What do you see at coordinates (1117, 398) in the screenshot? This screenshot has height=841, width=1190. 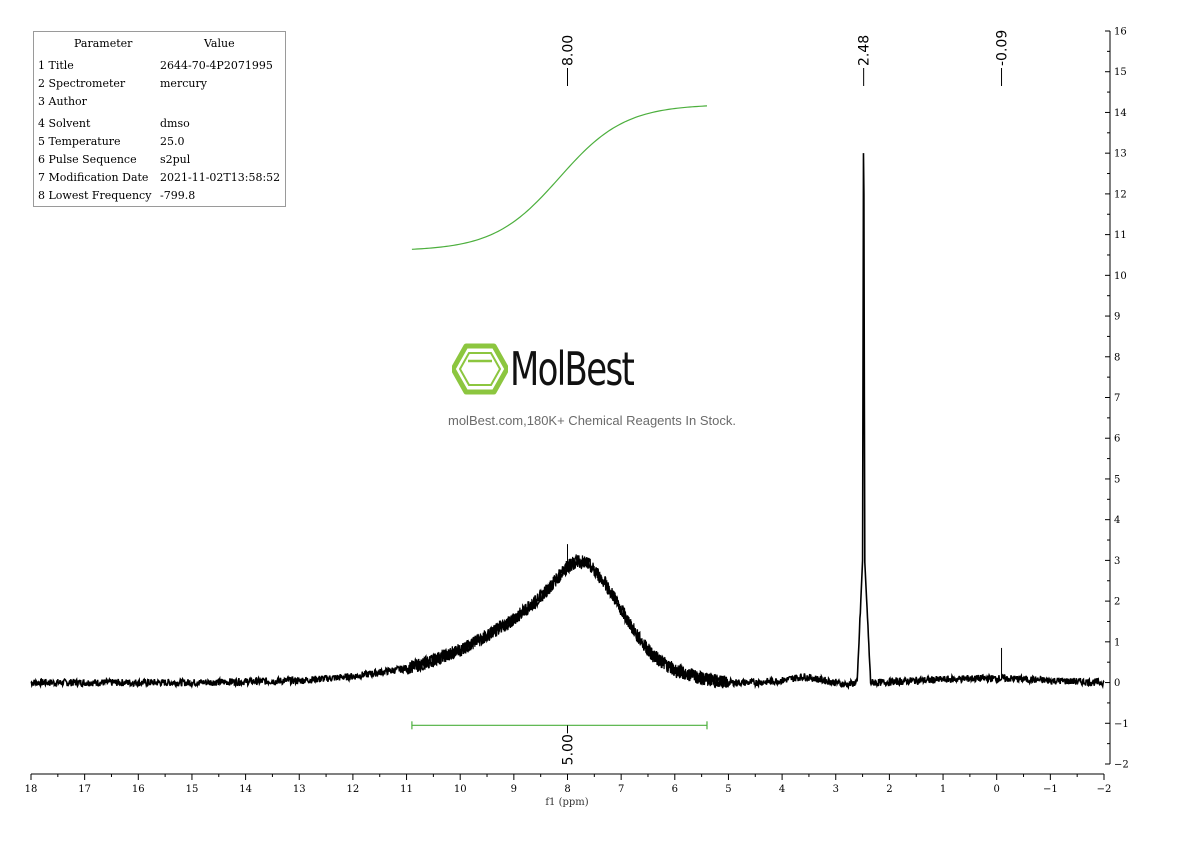 I see `y-tick-label: 7` at bounding box center [1117, 398].